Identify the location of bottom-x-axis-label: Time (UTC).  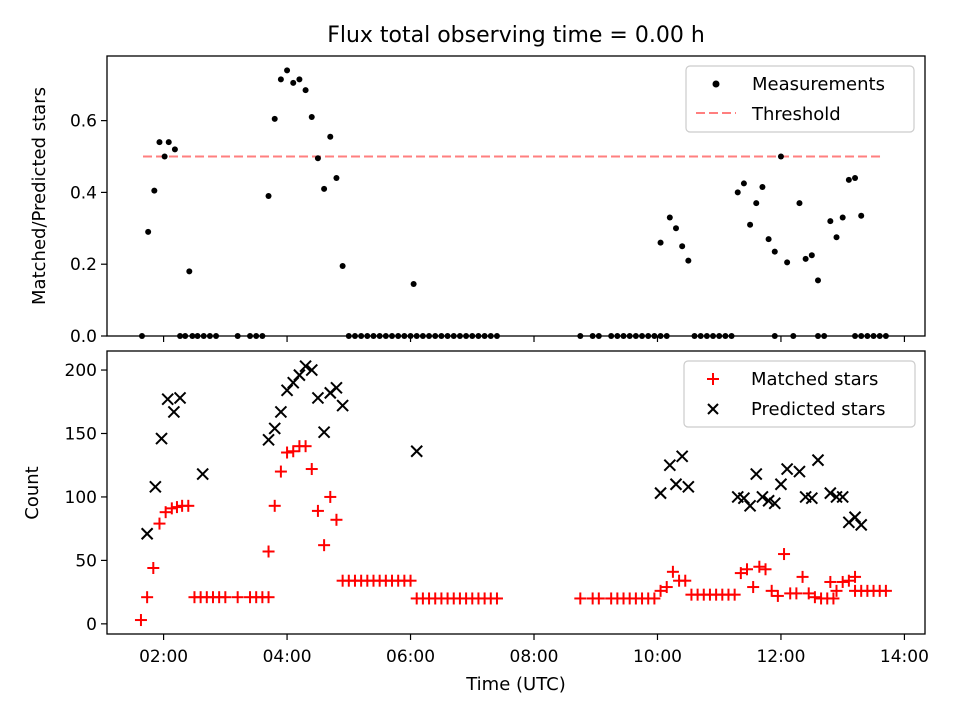
(515, 684).